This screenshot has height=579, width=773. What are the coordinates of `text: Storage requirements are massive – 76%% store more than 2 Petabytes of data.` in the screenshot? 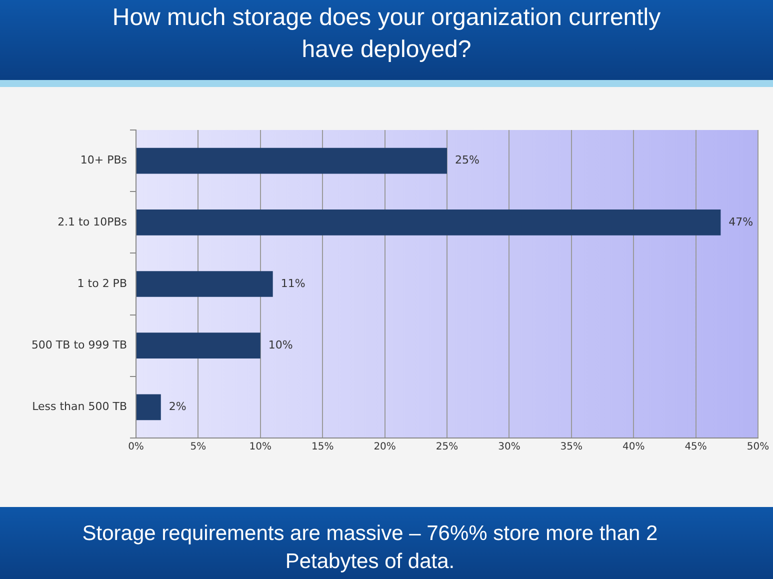 It's located at (370, 548).